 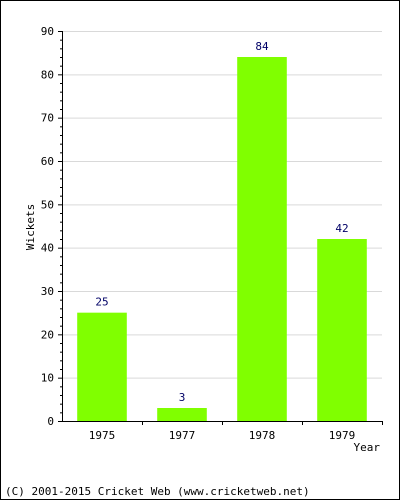 I want to click on y-tick-label: 70, so click(x=47, y=118).